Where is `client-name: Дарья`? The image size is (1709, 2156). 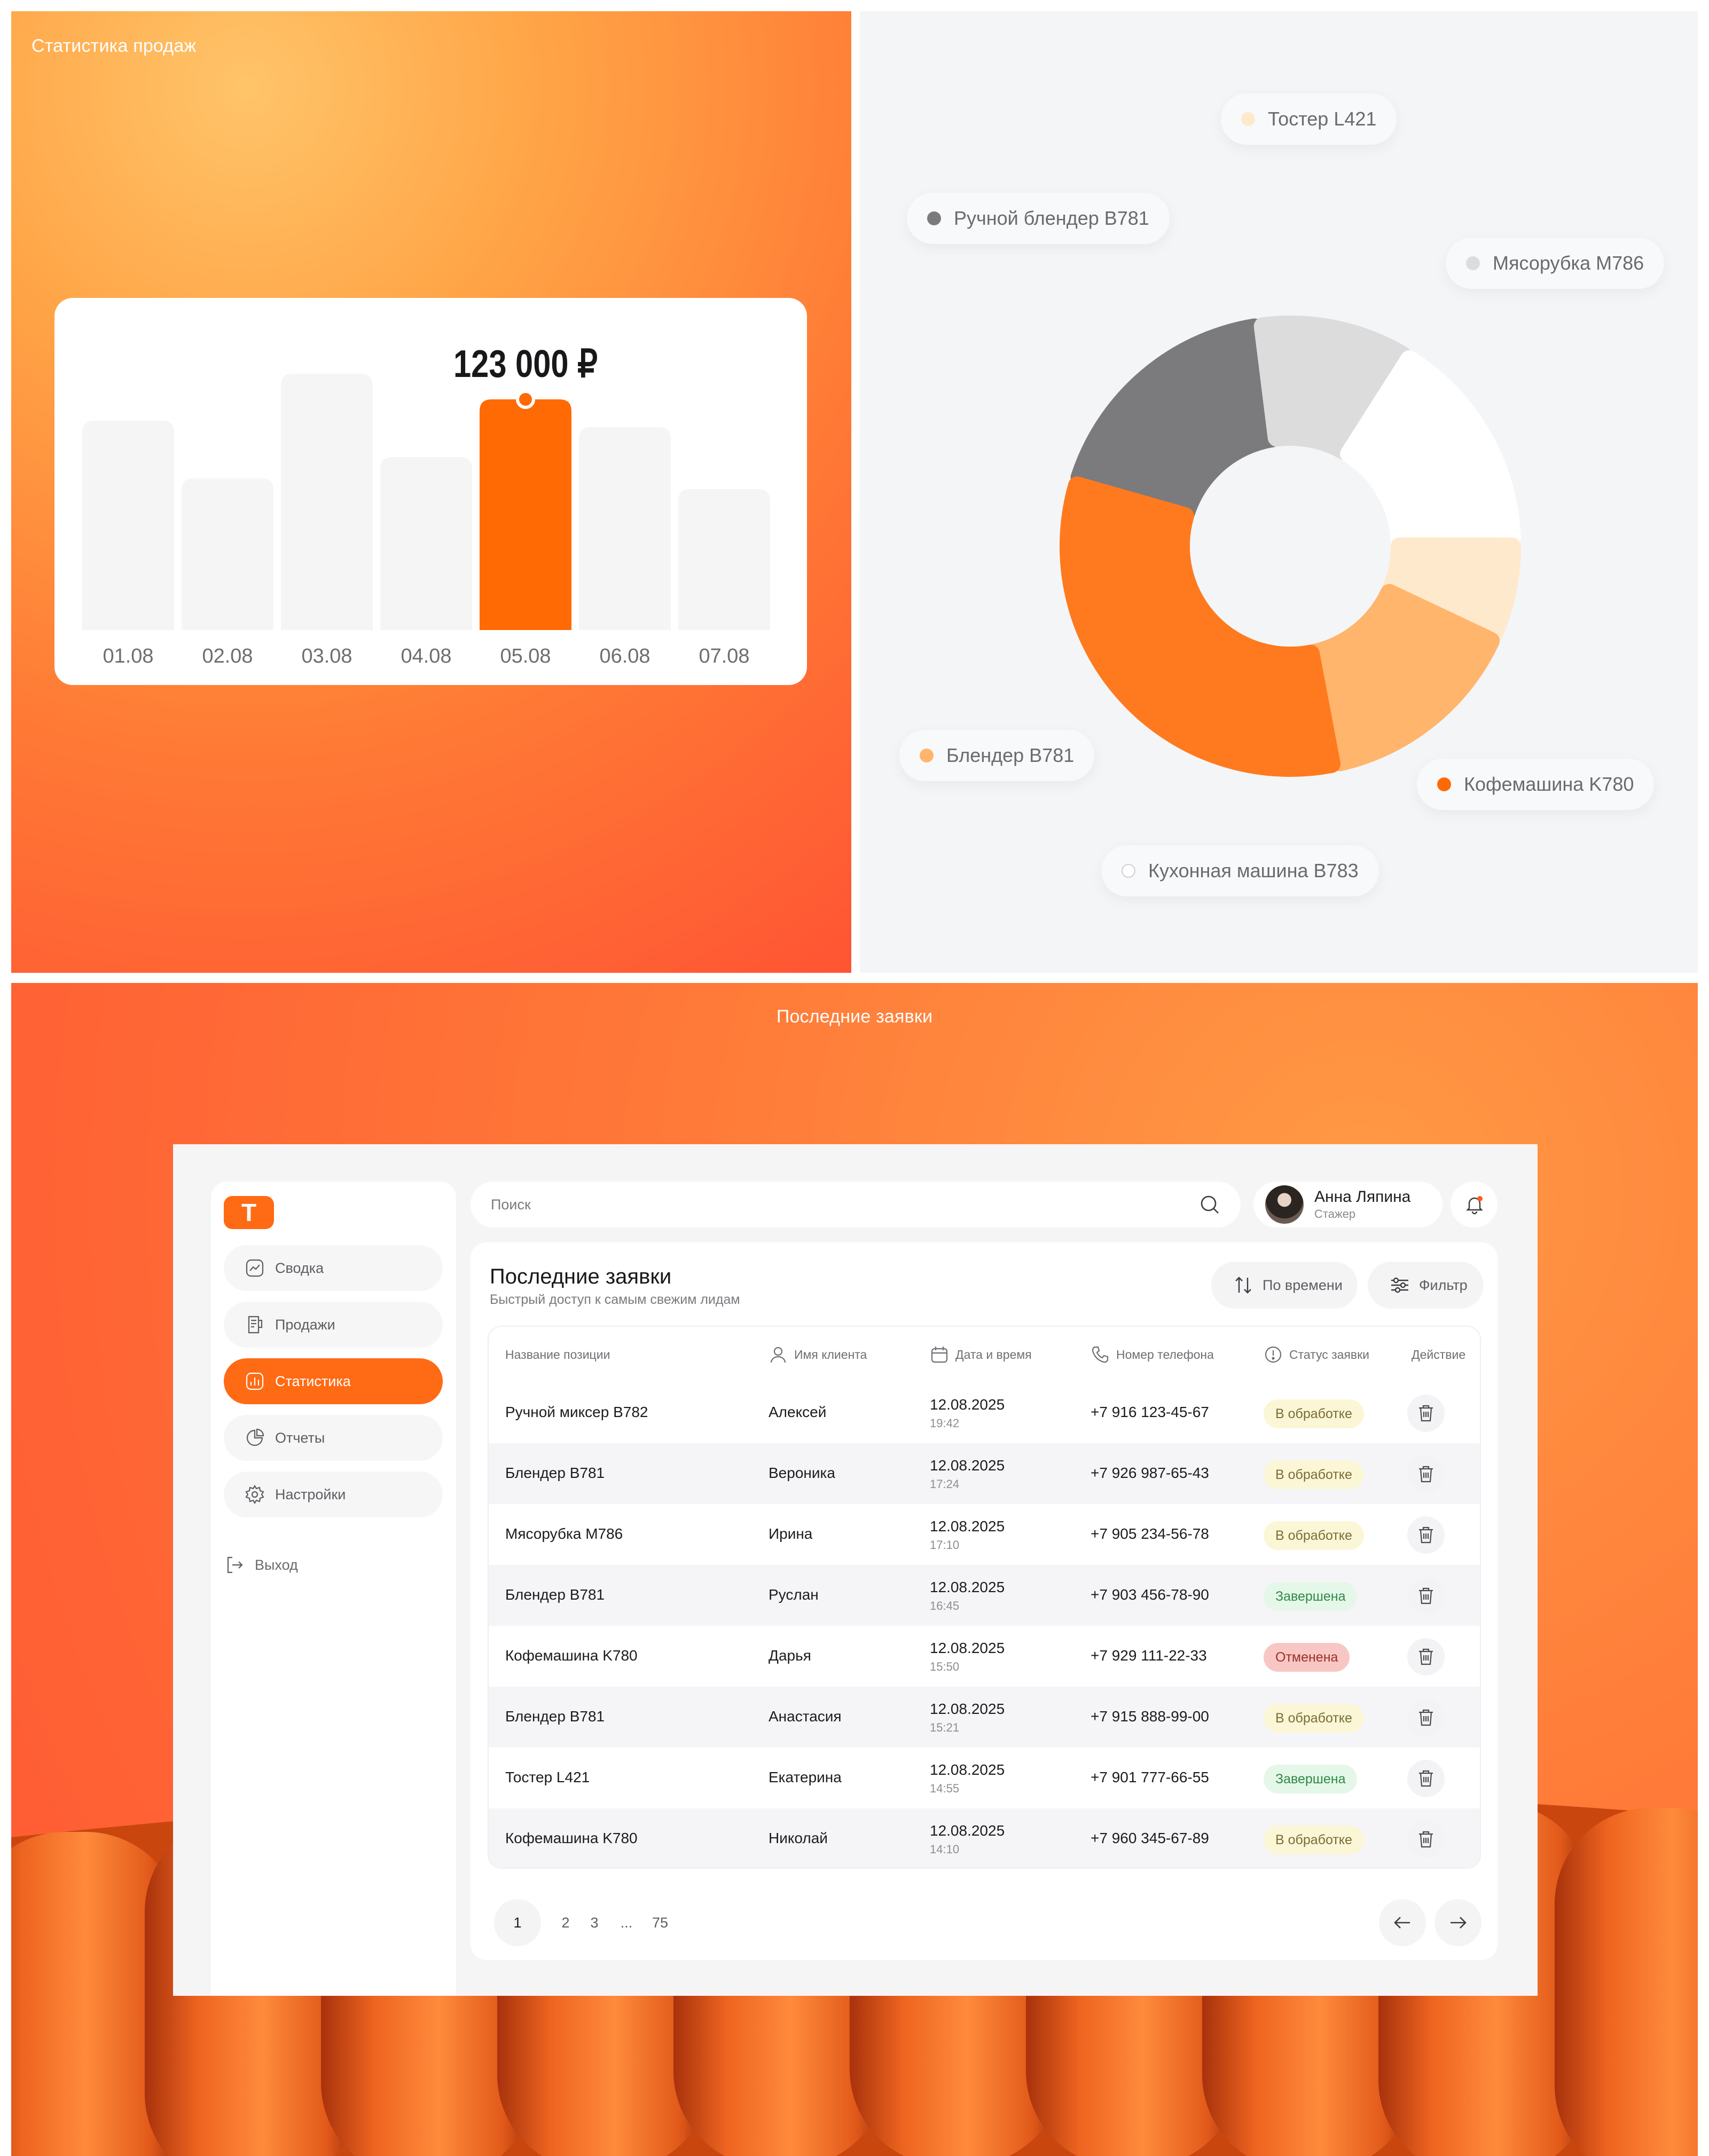
client-name: Дарья is located at coordinates (790, 1655).